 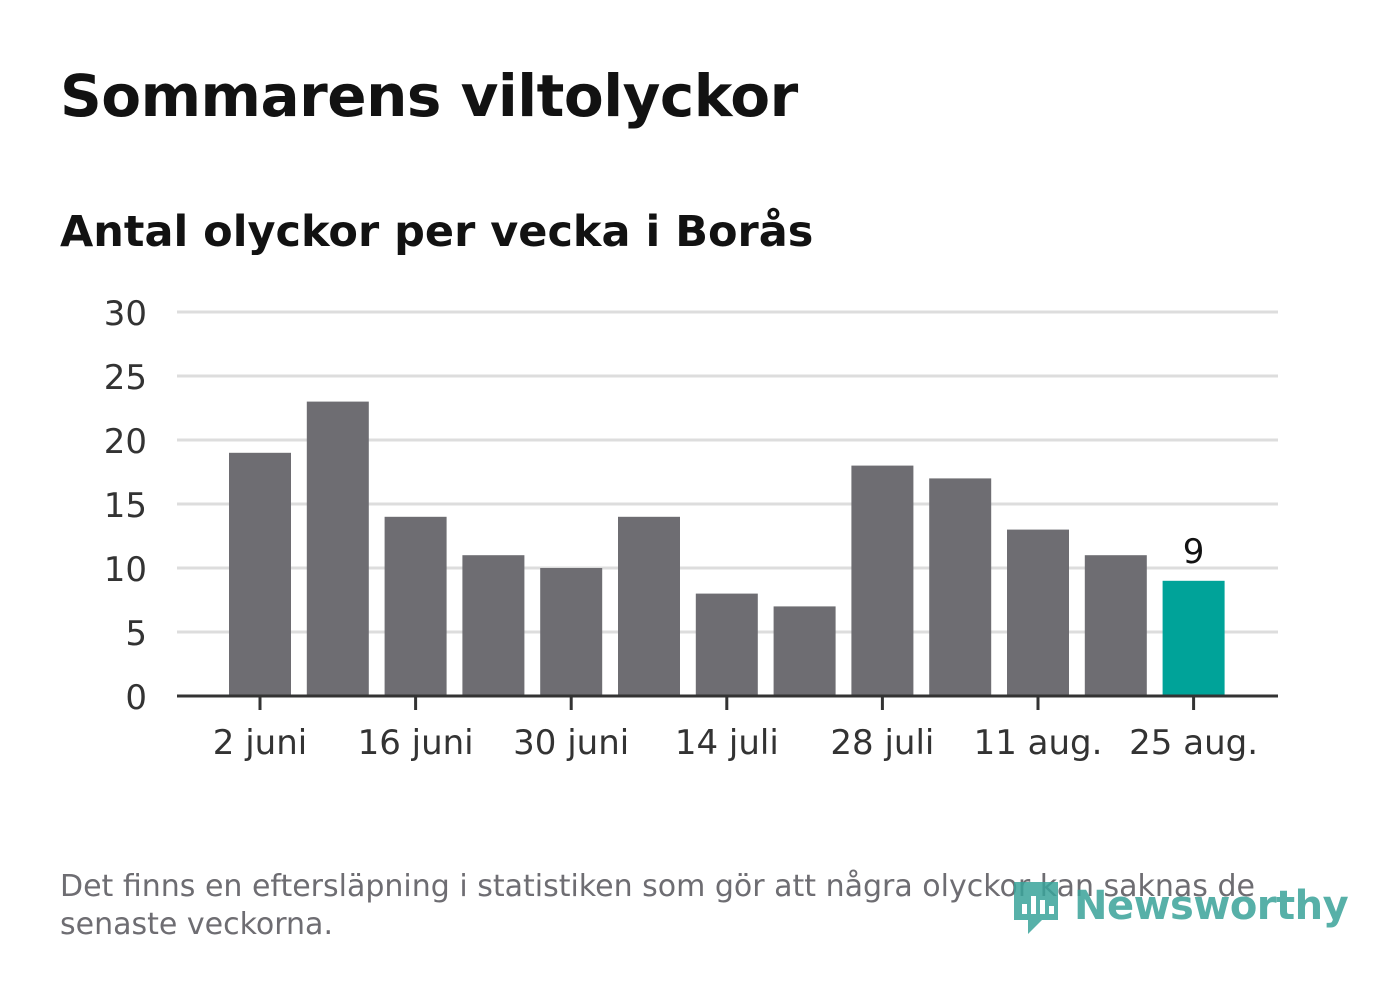 I want to click on y-tick-label: 15, so click(x=125, y=506).